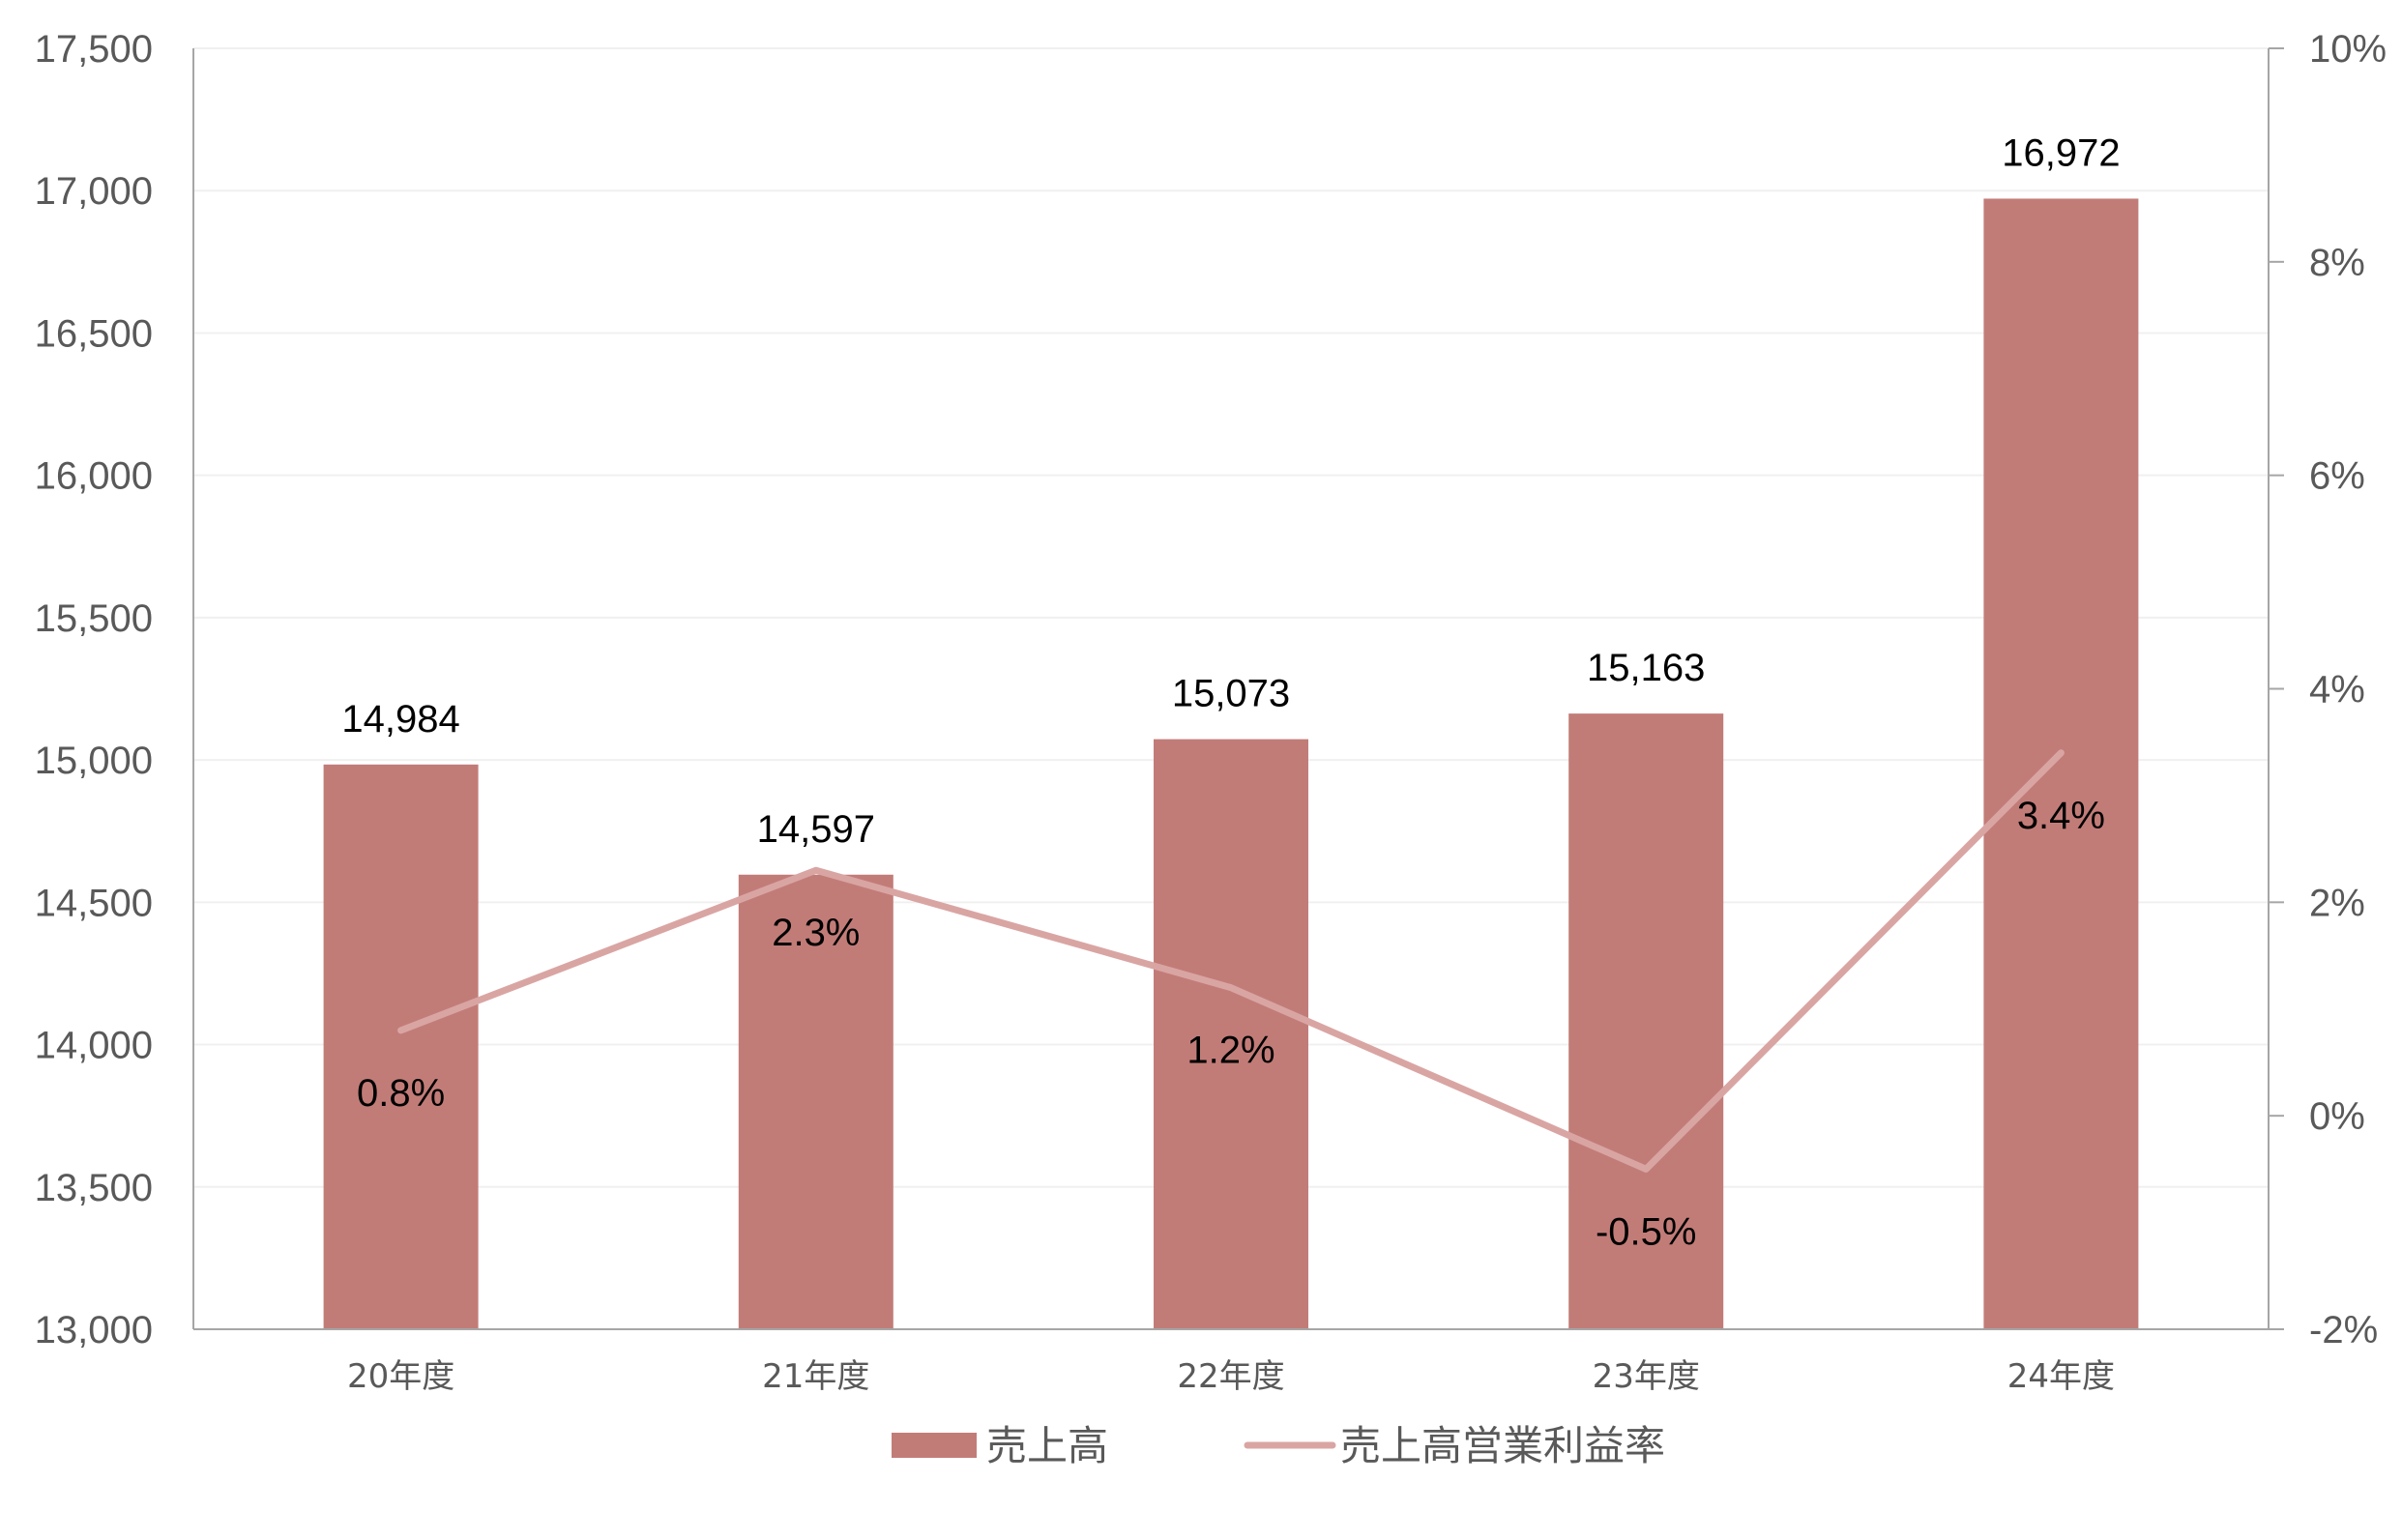 This screenshot has width=2402, height=1540. Describe the element at coordinates (815, 1376) in the screenshot. I see `x-category-label: 21年度` at that location.